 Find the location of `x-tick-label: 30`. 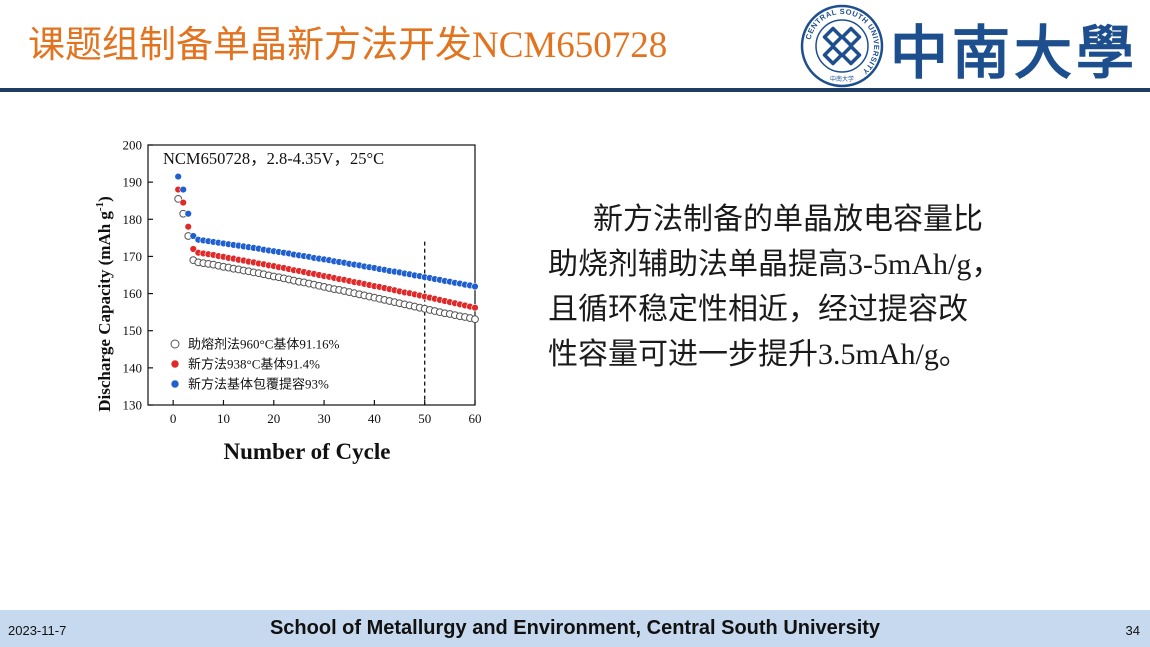

x-tick-label: 30 is located at coordinates (324, 418).